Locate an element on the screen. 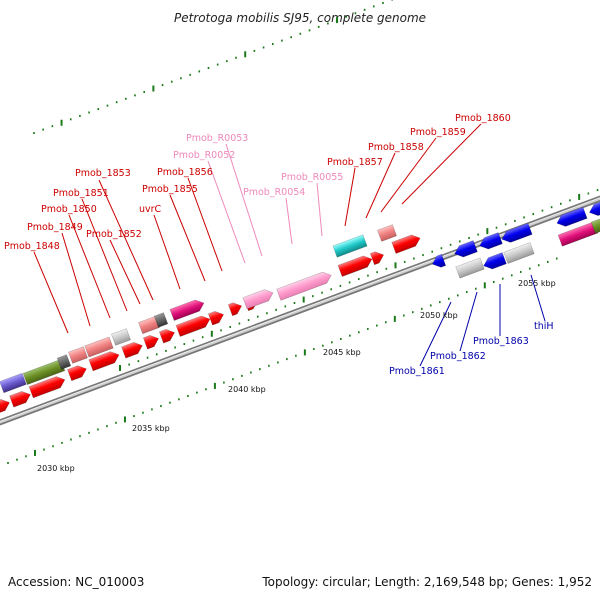 Image resolution: width=600 pixels, height=600 pixels. gene-label: Pmob_1862 is located at coordinates (458, 356).